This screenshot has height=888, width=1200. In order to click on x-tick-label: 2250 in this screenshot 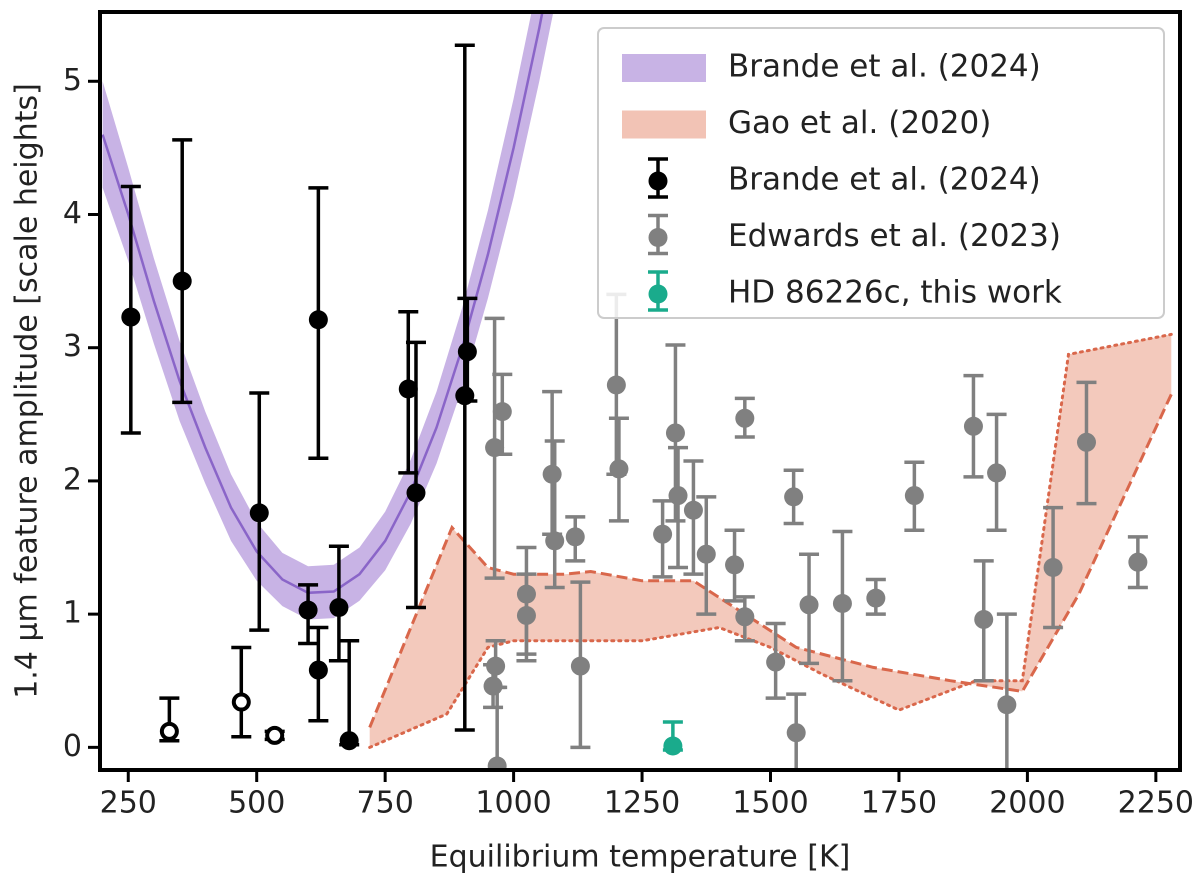, I will do `click(1156, 803)`.